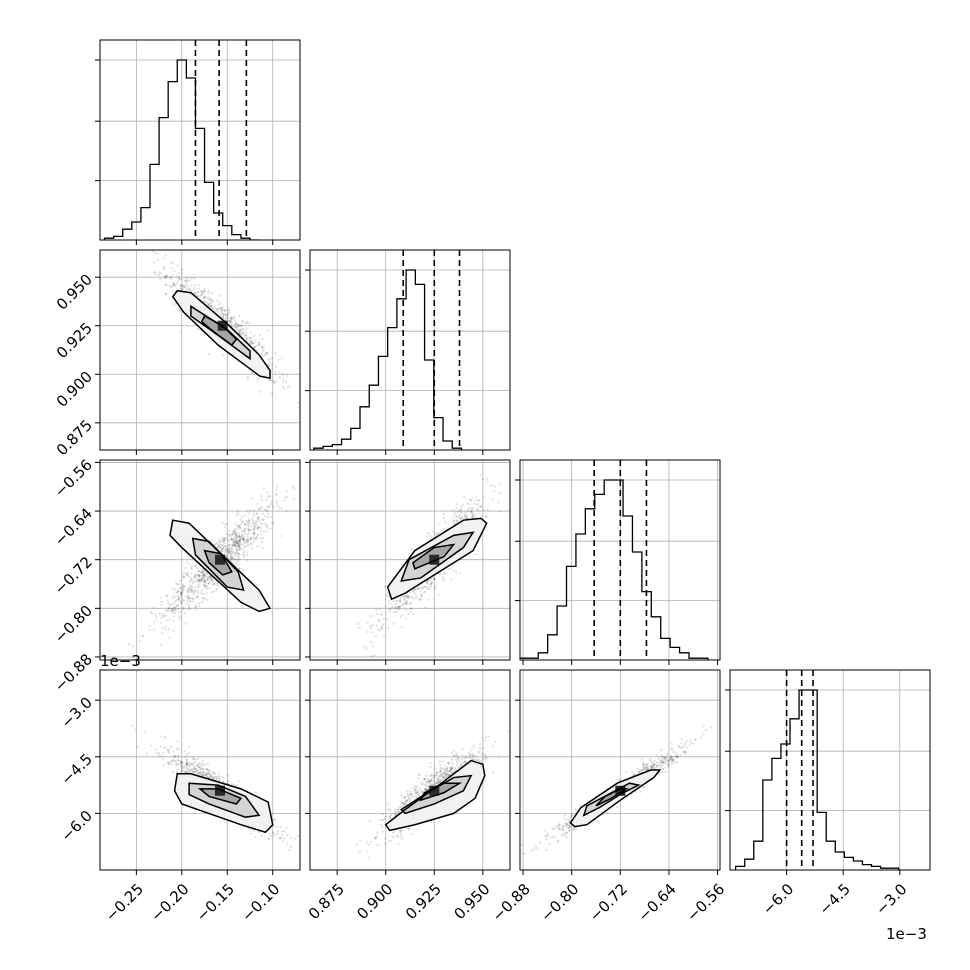 The image size is (970, 970). I want to click on panel-border, so click(410, 770).